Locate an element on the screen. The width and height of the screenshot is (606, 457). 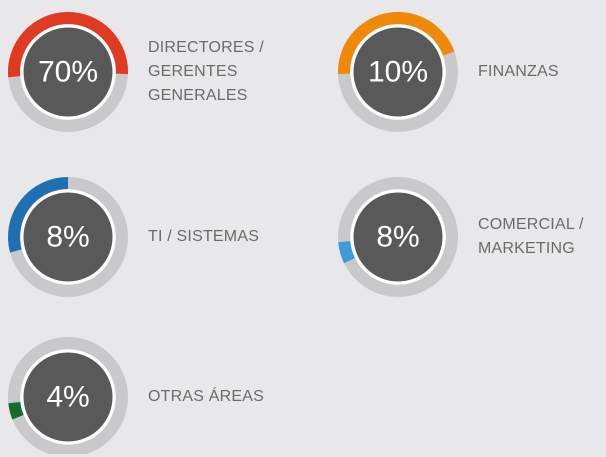
value-label: 10% is located at coordinates (398, 72).